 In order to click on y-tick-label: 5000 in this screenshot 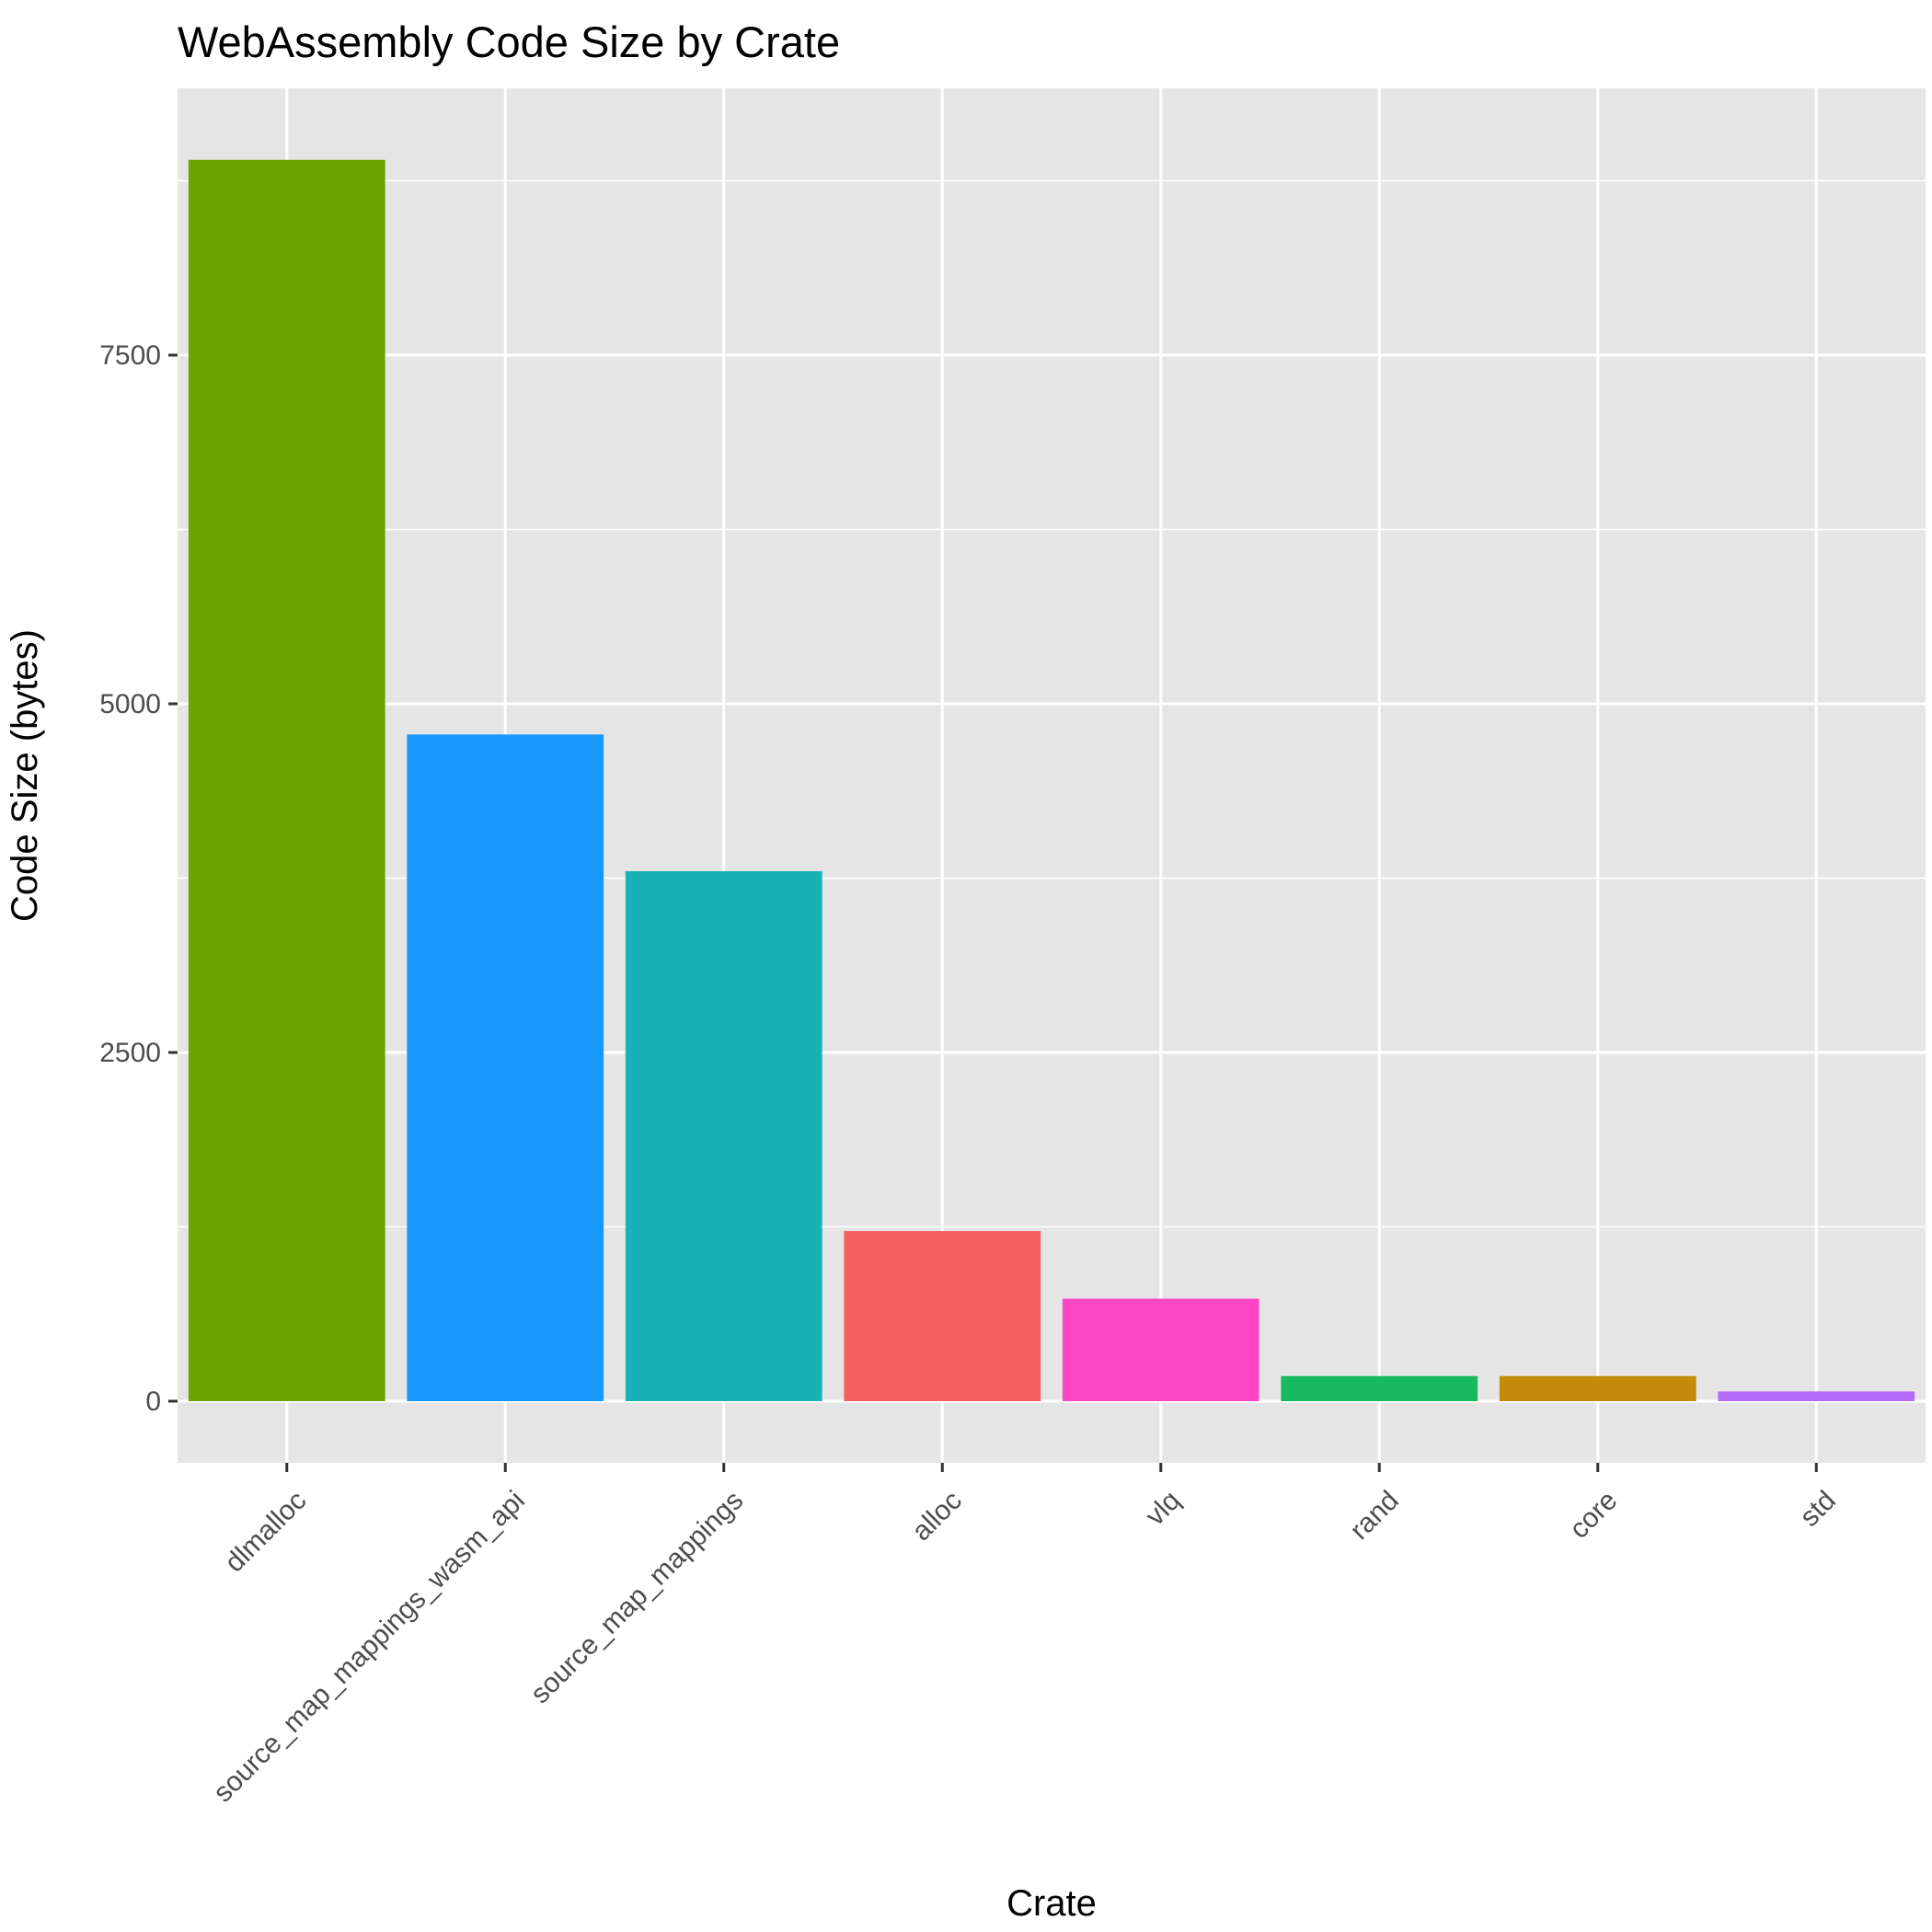, I will do `click(130, 704)`.